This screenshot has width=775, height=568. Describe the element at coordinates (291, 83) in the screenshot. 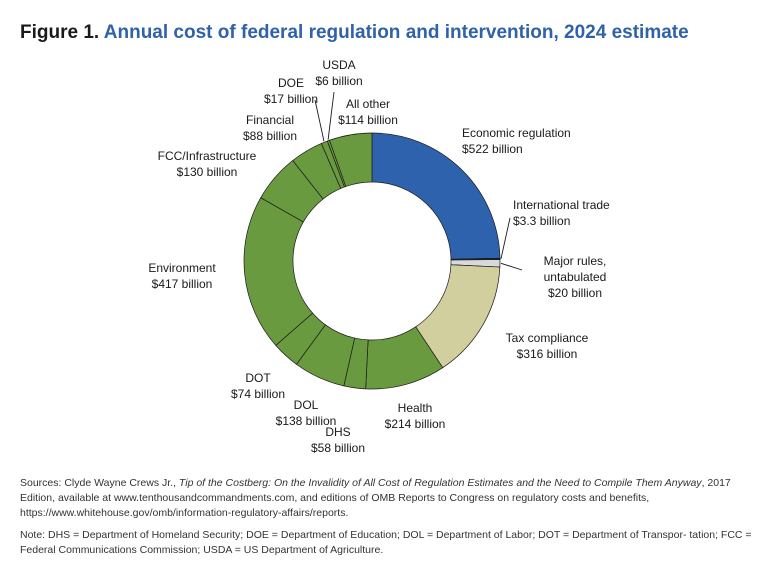

I see `label-line: DOE` at that location.